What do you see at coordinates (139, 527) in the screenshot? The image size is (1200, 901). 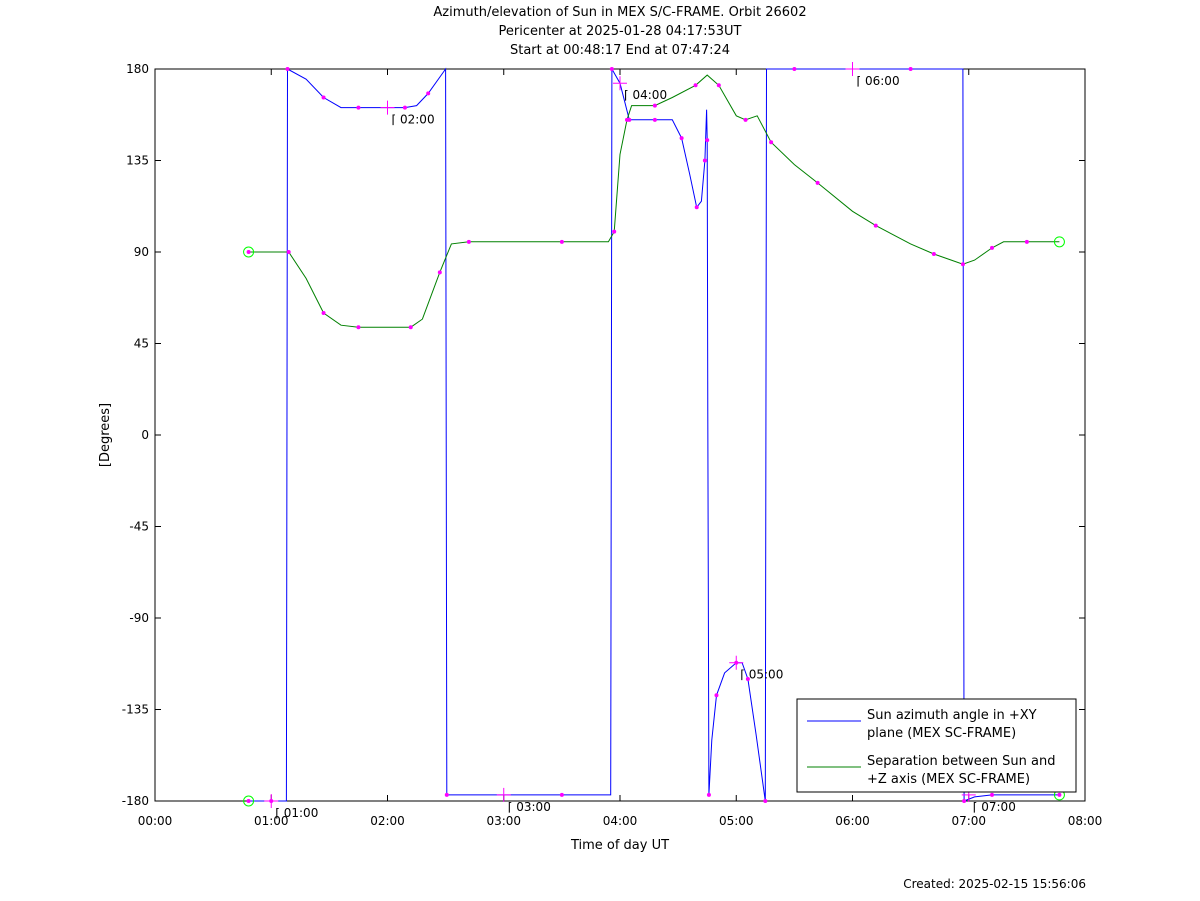 I see `y-tick-label: -45` at bounding box center [139, 527].